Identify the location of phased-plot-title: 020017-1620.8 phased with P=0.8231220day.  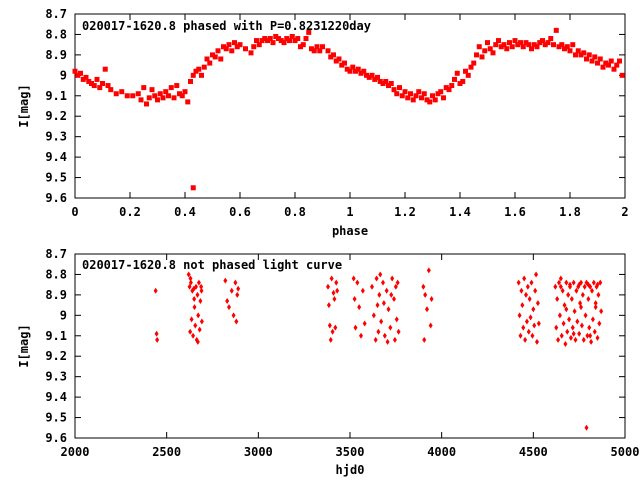
(226, 26).